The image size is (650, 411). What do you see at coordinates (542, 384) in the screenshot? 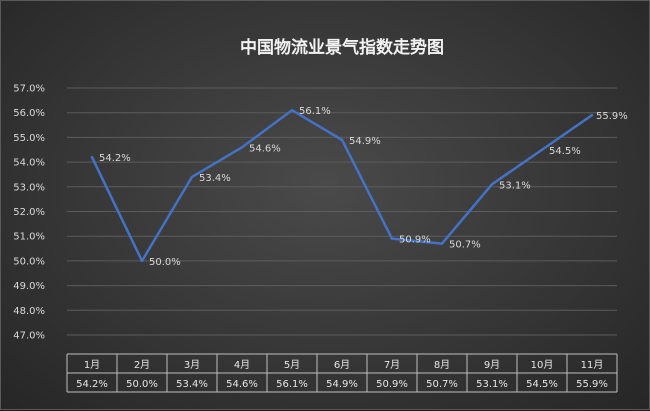
I see `table-value-cell: 54.5%` at bounding box center [542, 384].